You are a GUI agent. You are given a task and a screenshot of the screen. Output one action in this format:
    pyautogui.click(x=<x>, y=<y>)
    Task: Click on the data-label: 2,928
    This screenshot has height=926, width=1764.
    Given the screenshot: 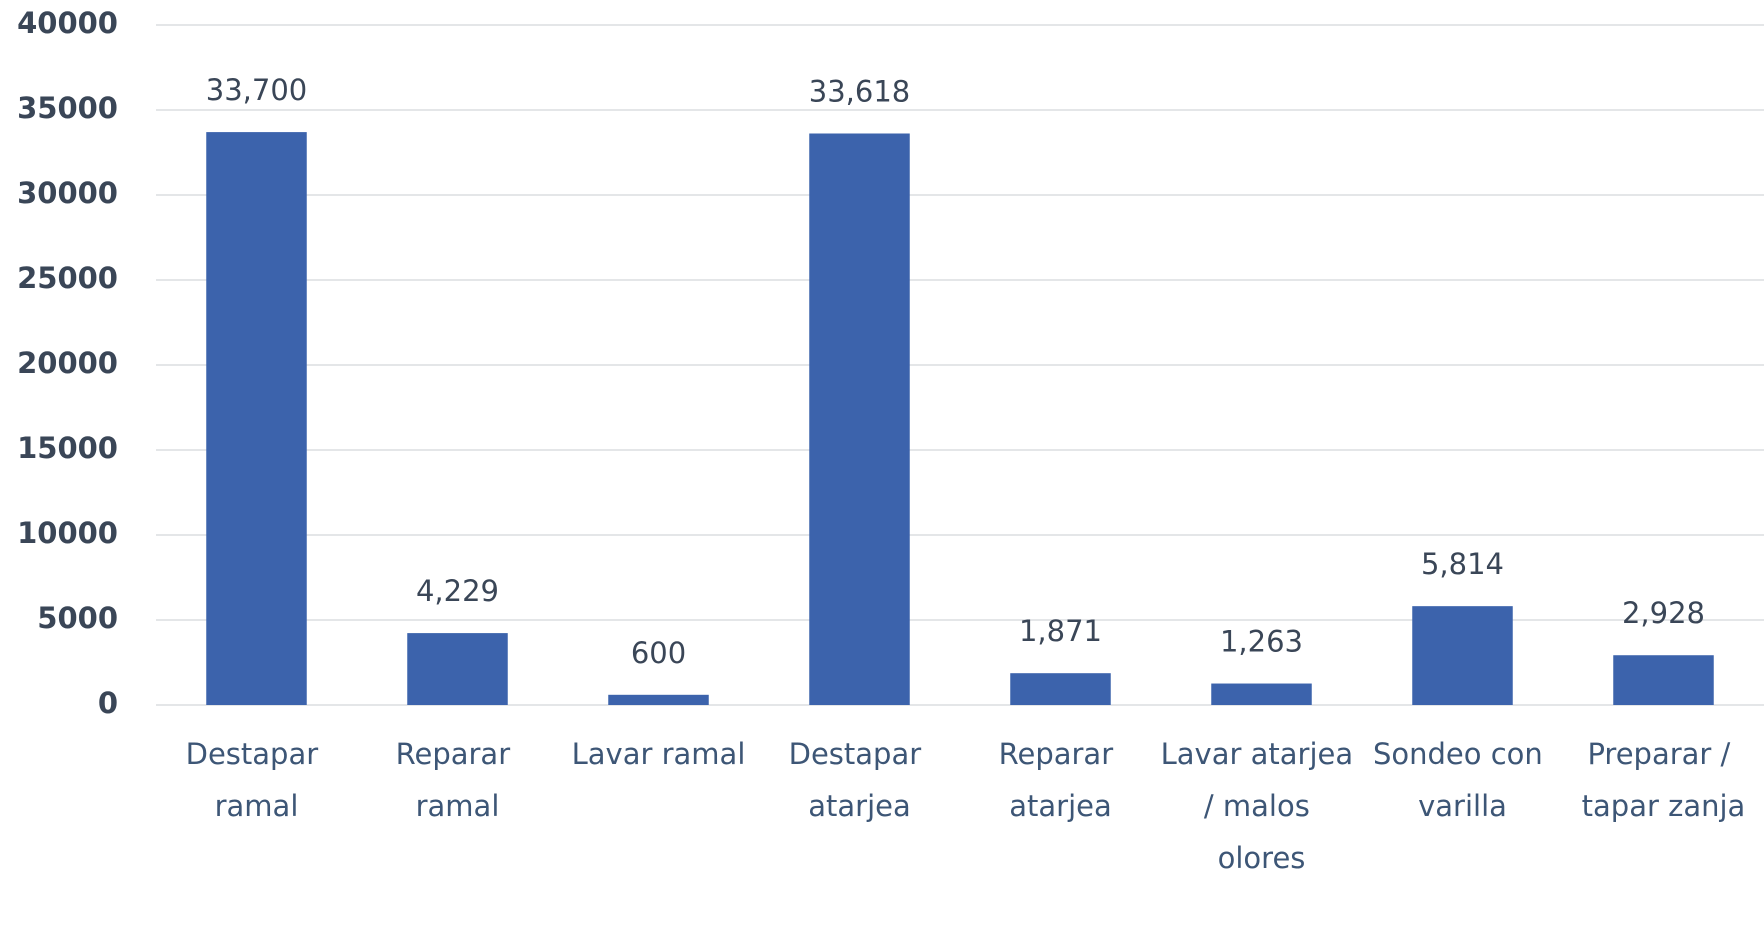 What is the action you would take?
    pyautogui.click(x=1663, y=613)
    